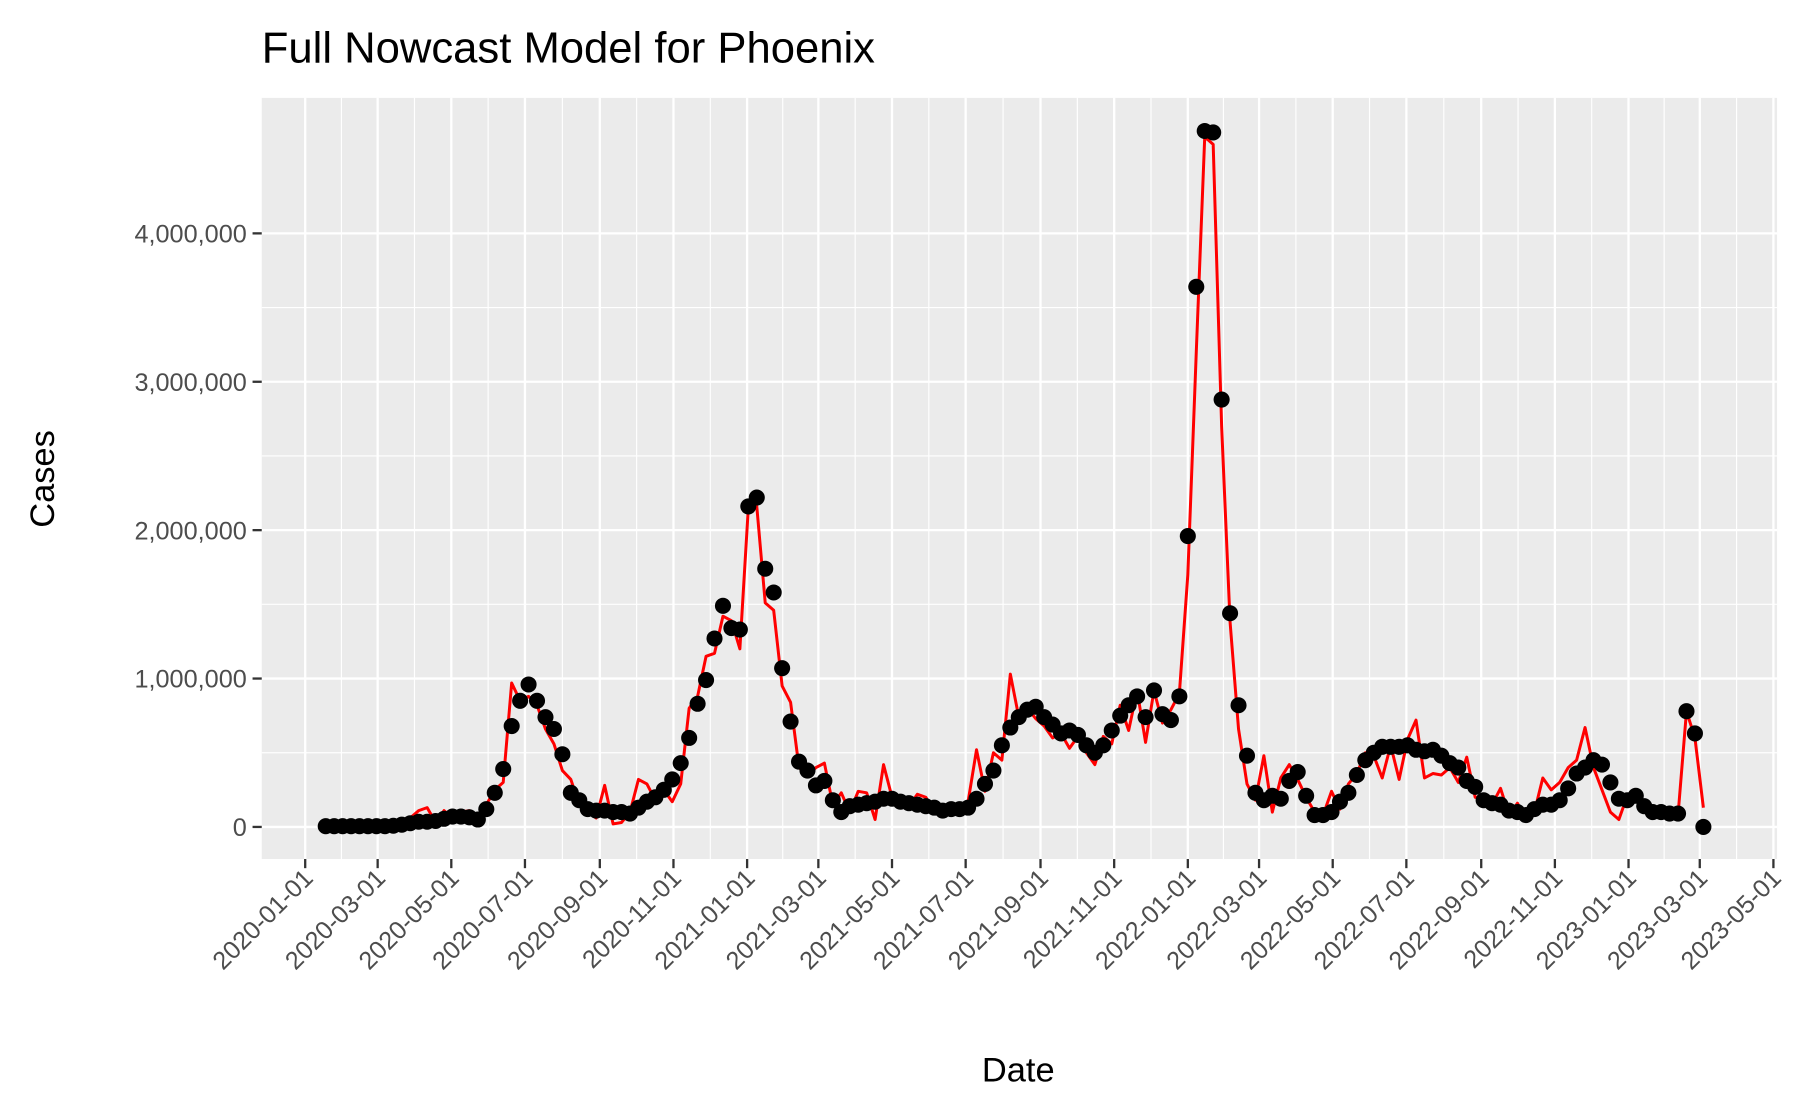  Describe the element at coordinates (240, 828) in the screenshot. I see `y-tick-label: 0` at that location.